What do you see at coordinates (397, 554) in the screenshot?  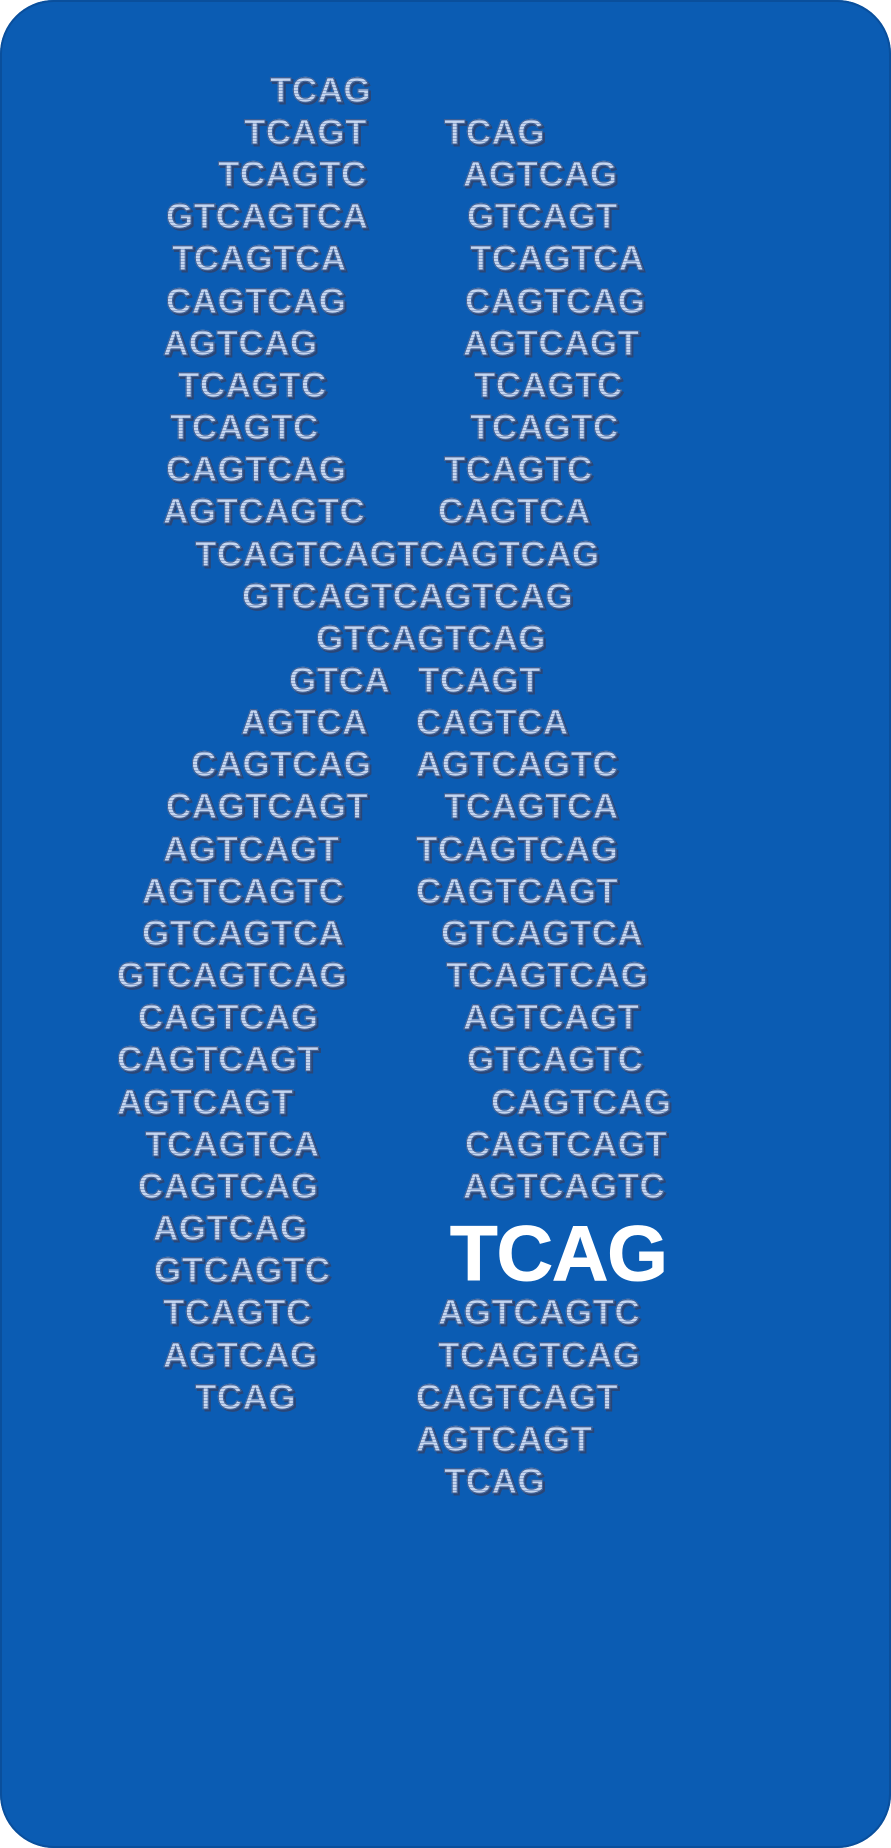 I see `sequence-text: TCAGTCAGTCAGTCAG` at bounding box center [397, 554].